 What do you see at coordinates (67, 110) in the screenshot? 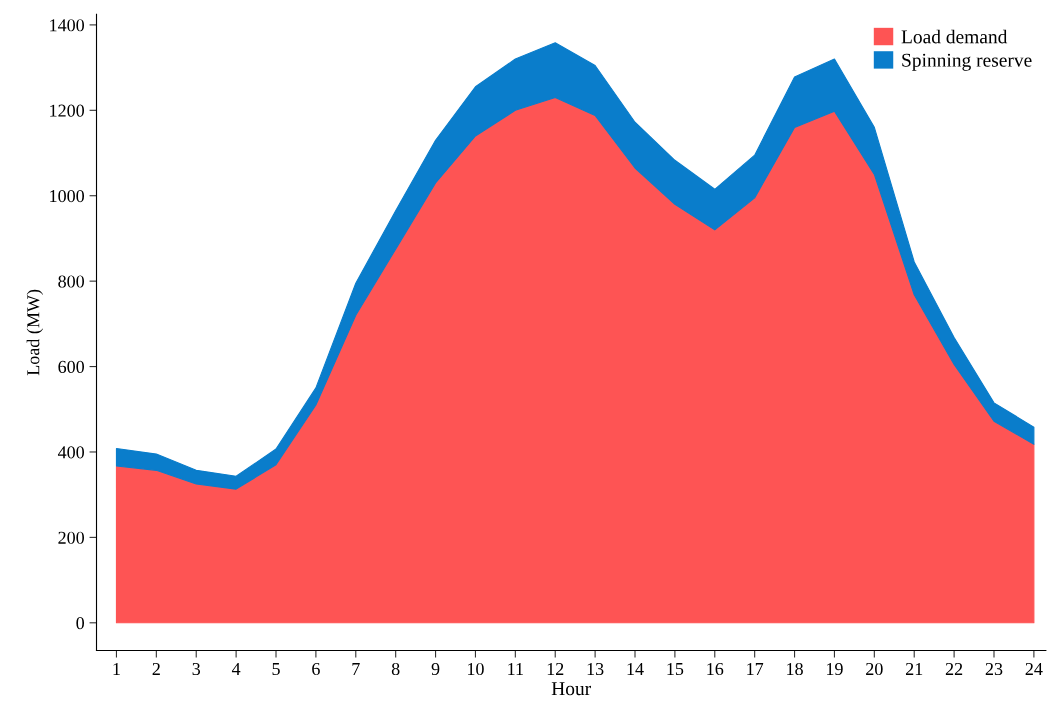
I see `y-tick-label: 1200` at bounding box center [67, 110].